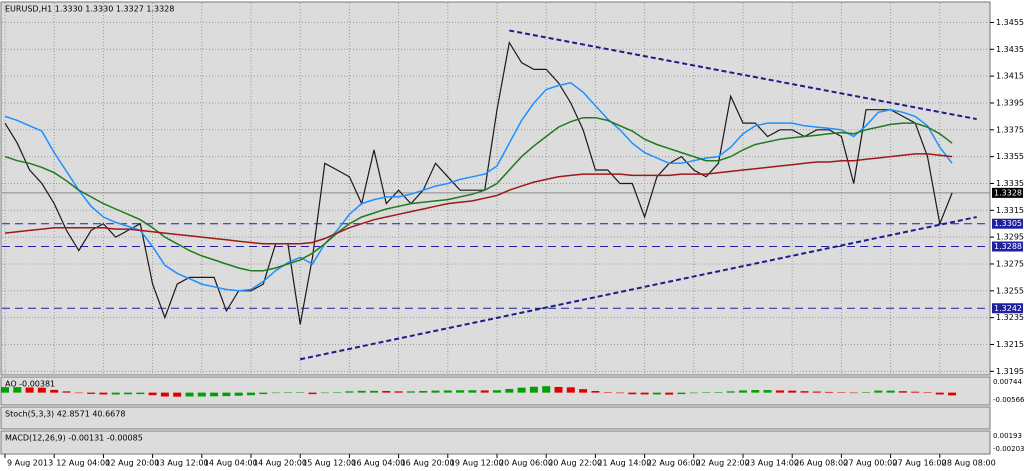  I want to click on indicator-tick-label: 0.00744, so click(1007, 382).